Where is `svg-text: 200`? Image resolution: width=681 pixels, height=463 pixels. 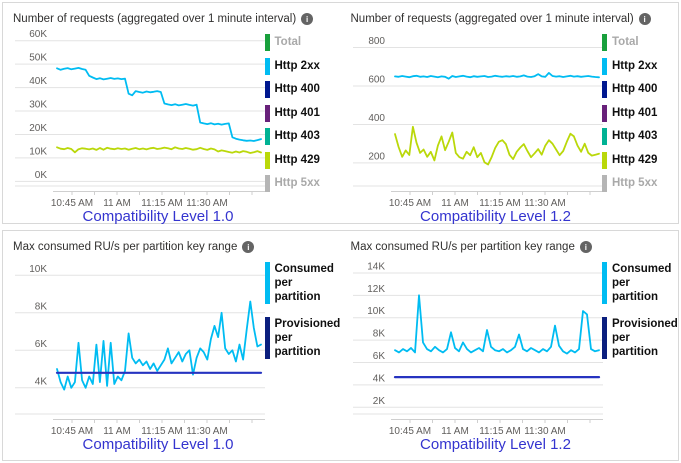 svg-text: 200 is located at coordinates (376, 156).